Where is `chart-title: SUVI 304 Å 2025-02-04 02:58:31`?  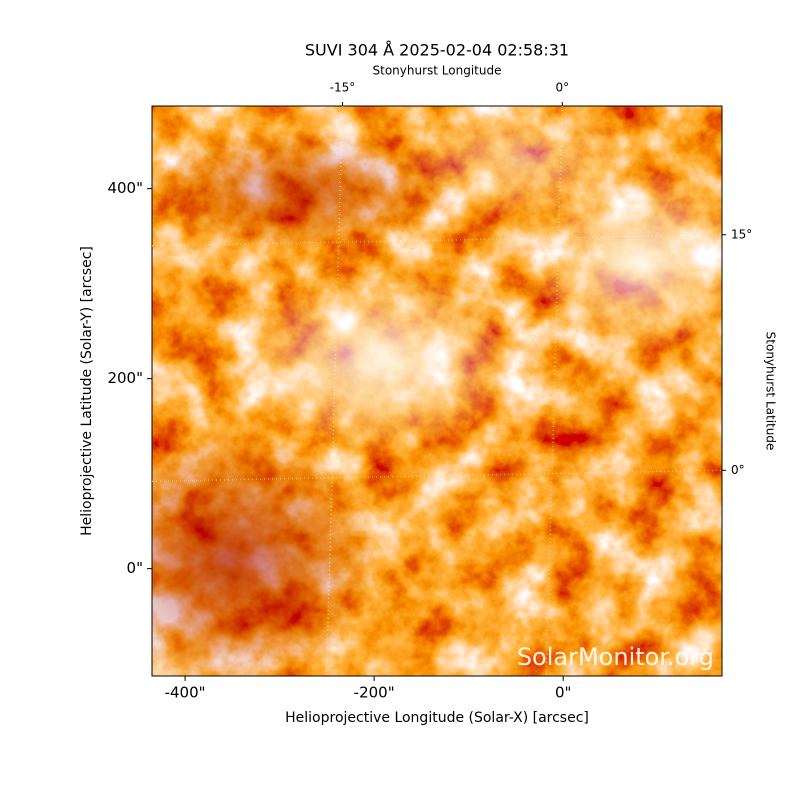 chart-title: SUVI 304 Å 2025-02-04 02:58:31 is located at coordinates (437, 50).